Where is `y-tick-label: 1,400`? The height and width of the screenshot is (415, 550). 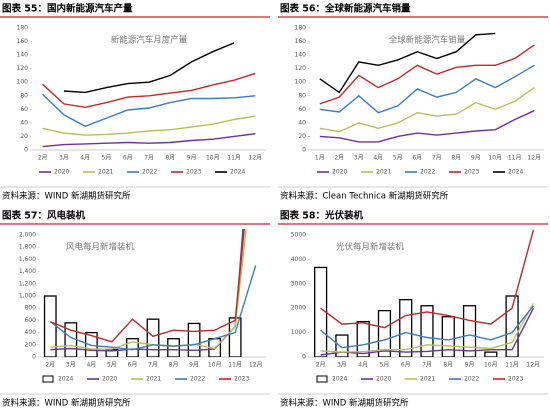 y-tick-label: 1,400 is located at coordinates (27, 271).